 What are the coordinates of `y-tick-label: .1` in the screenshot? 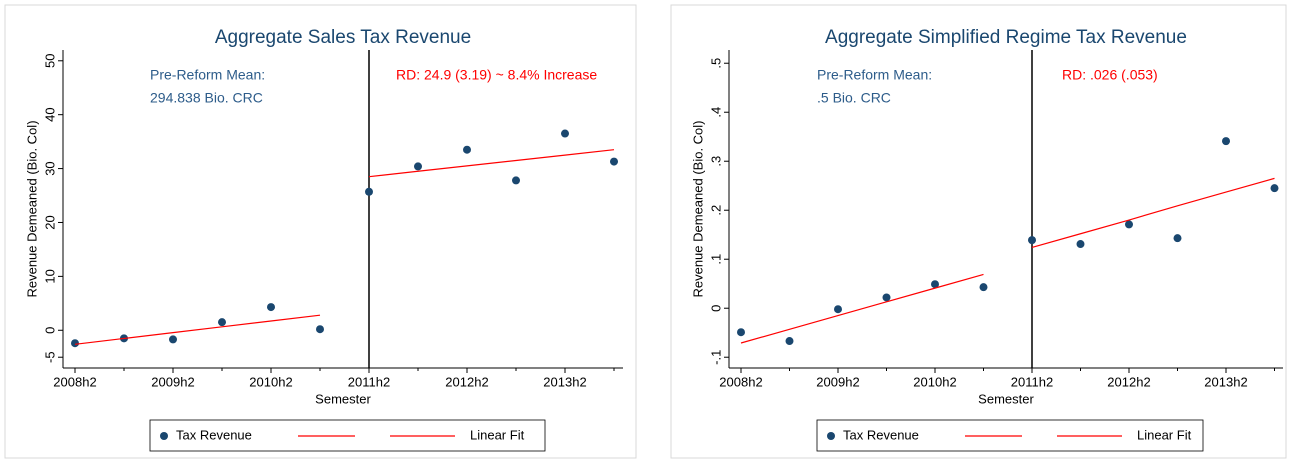 It's located at (715, 259).